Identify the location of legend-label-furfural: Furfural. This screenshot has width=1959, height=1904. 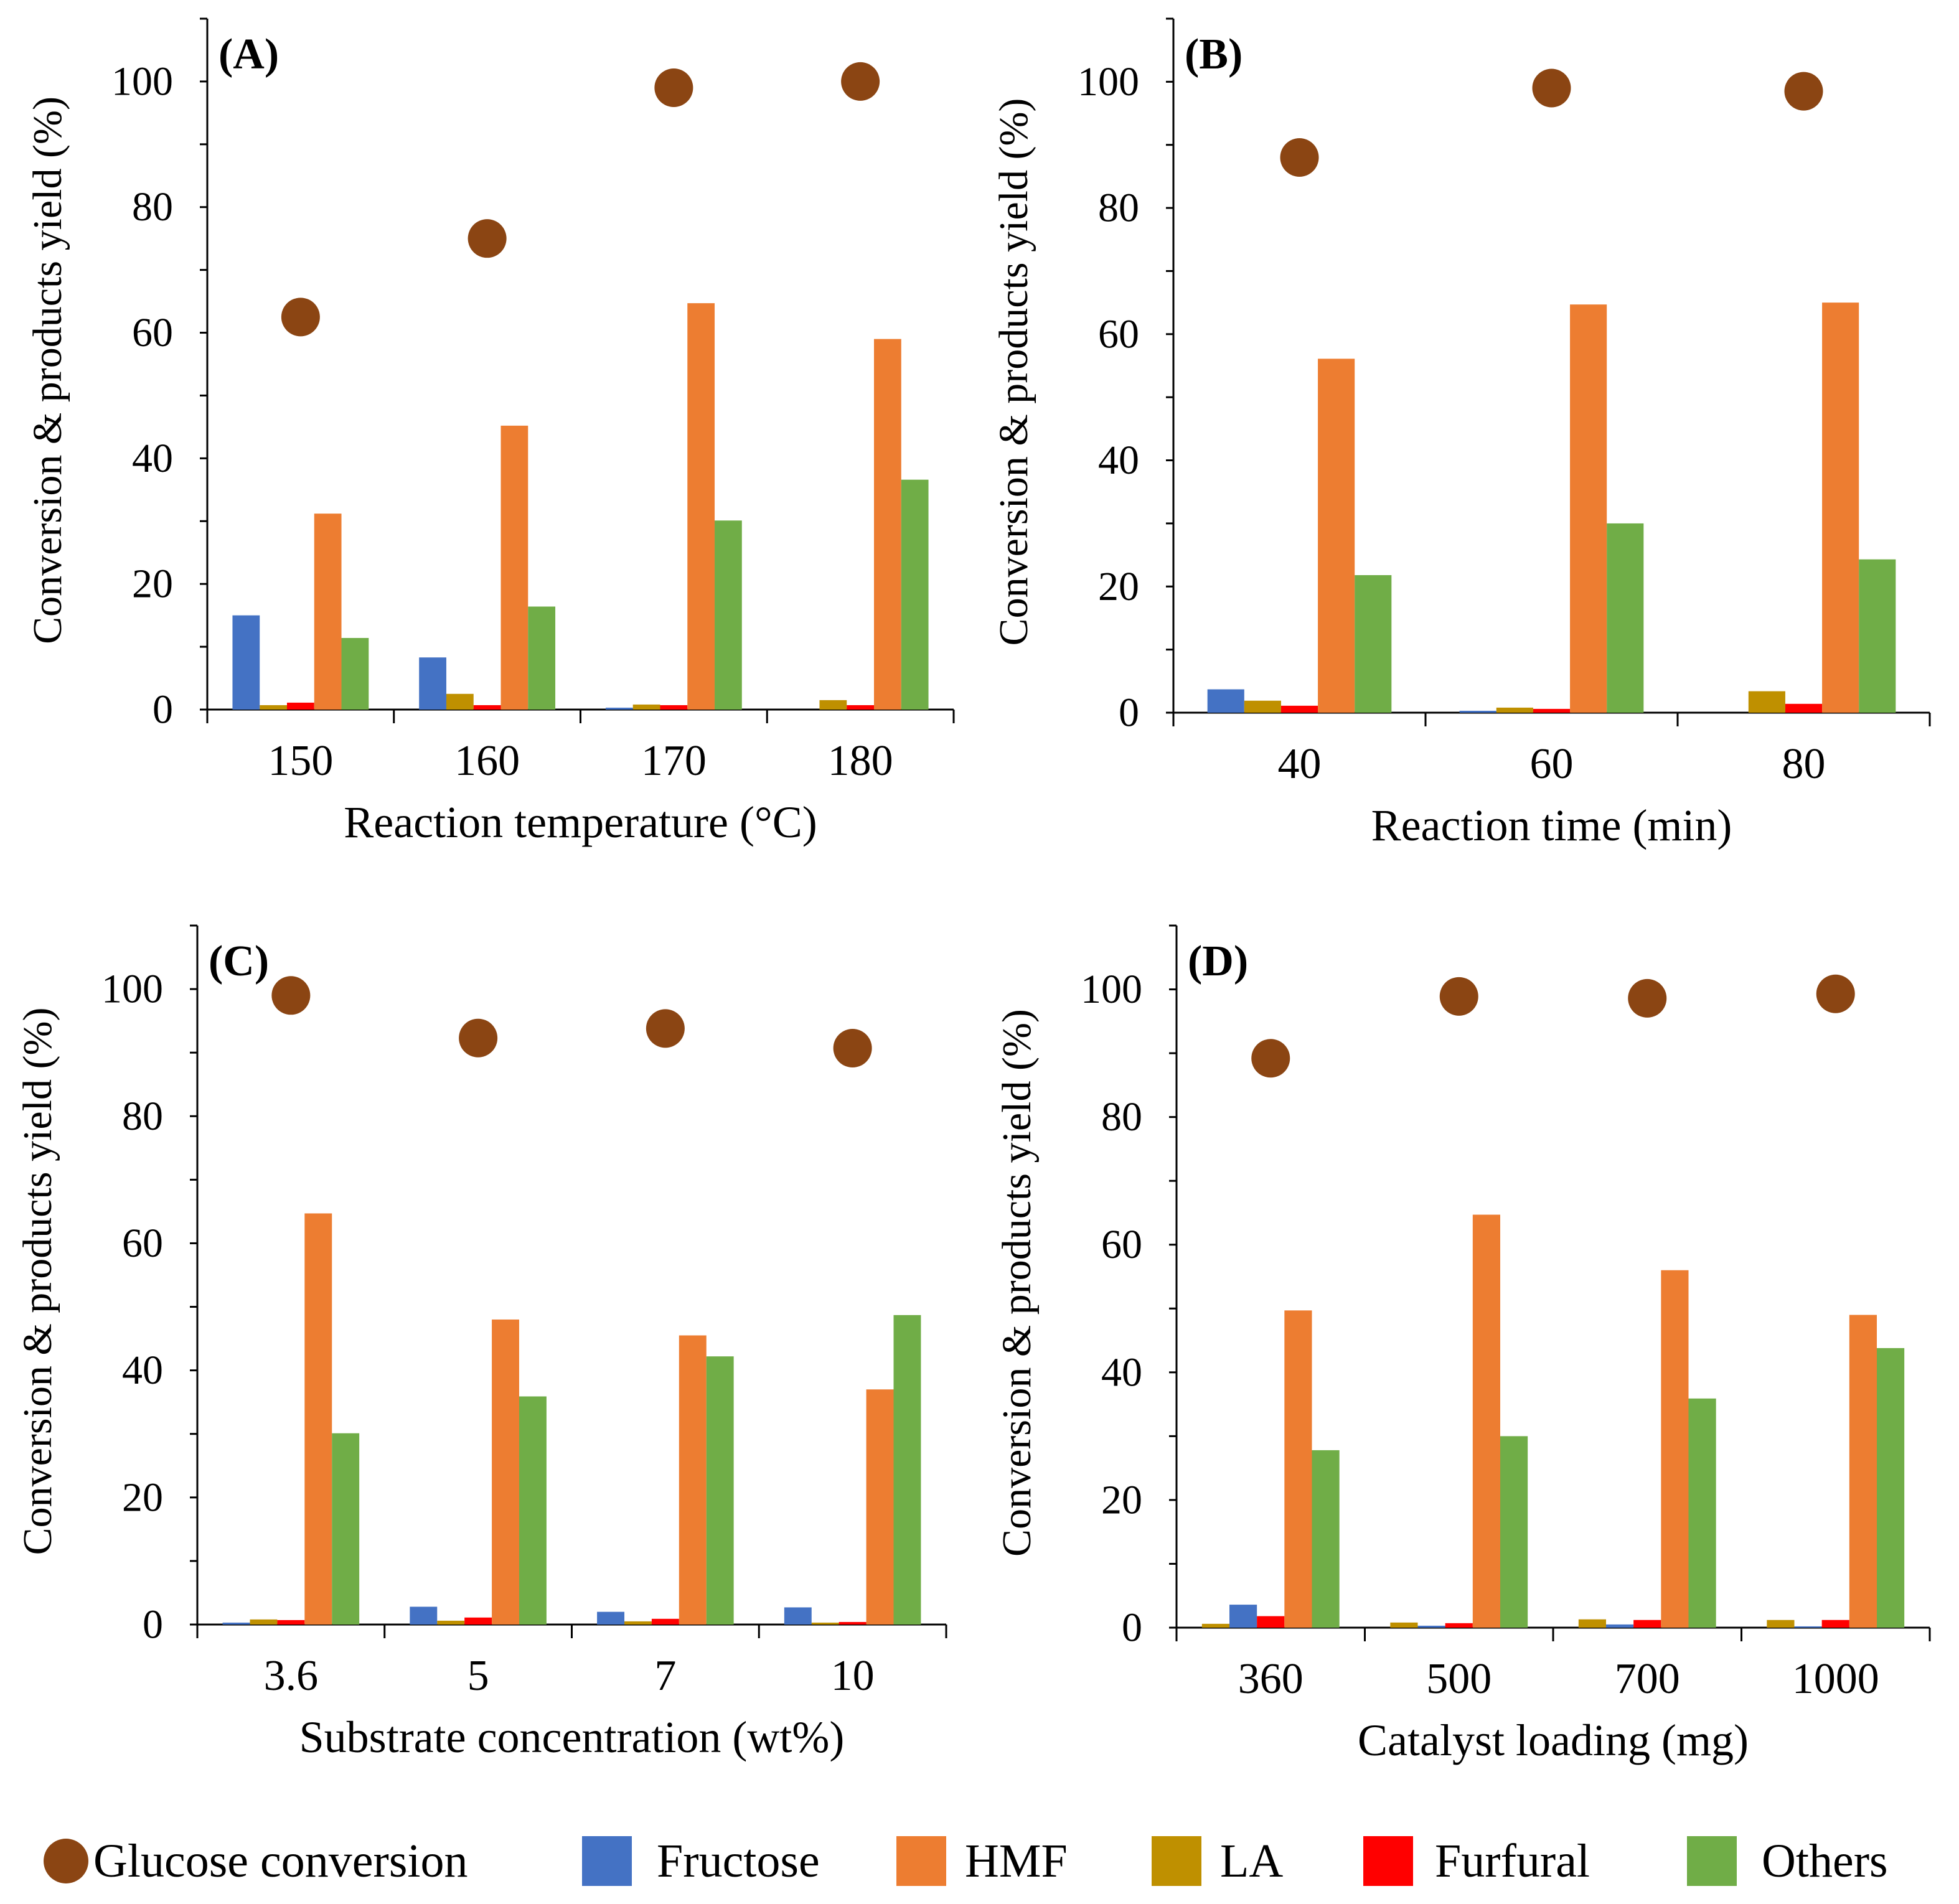
(1512, 1861).